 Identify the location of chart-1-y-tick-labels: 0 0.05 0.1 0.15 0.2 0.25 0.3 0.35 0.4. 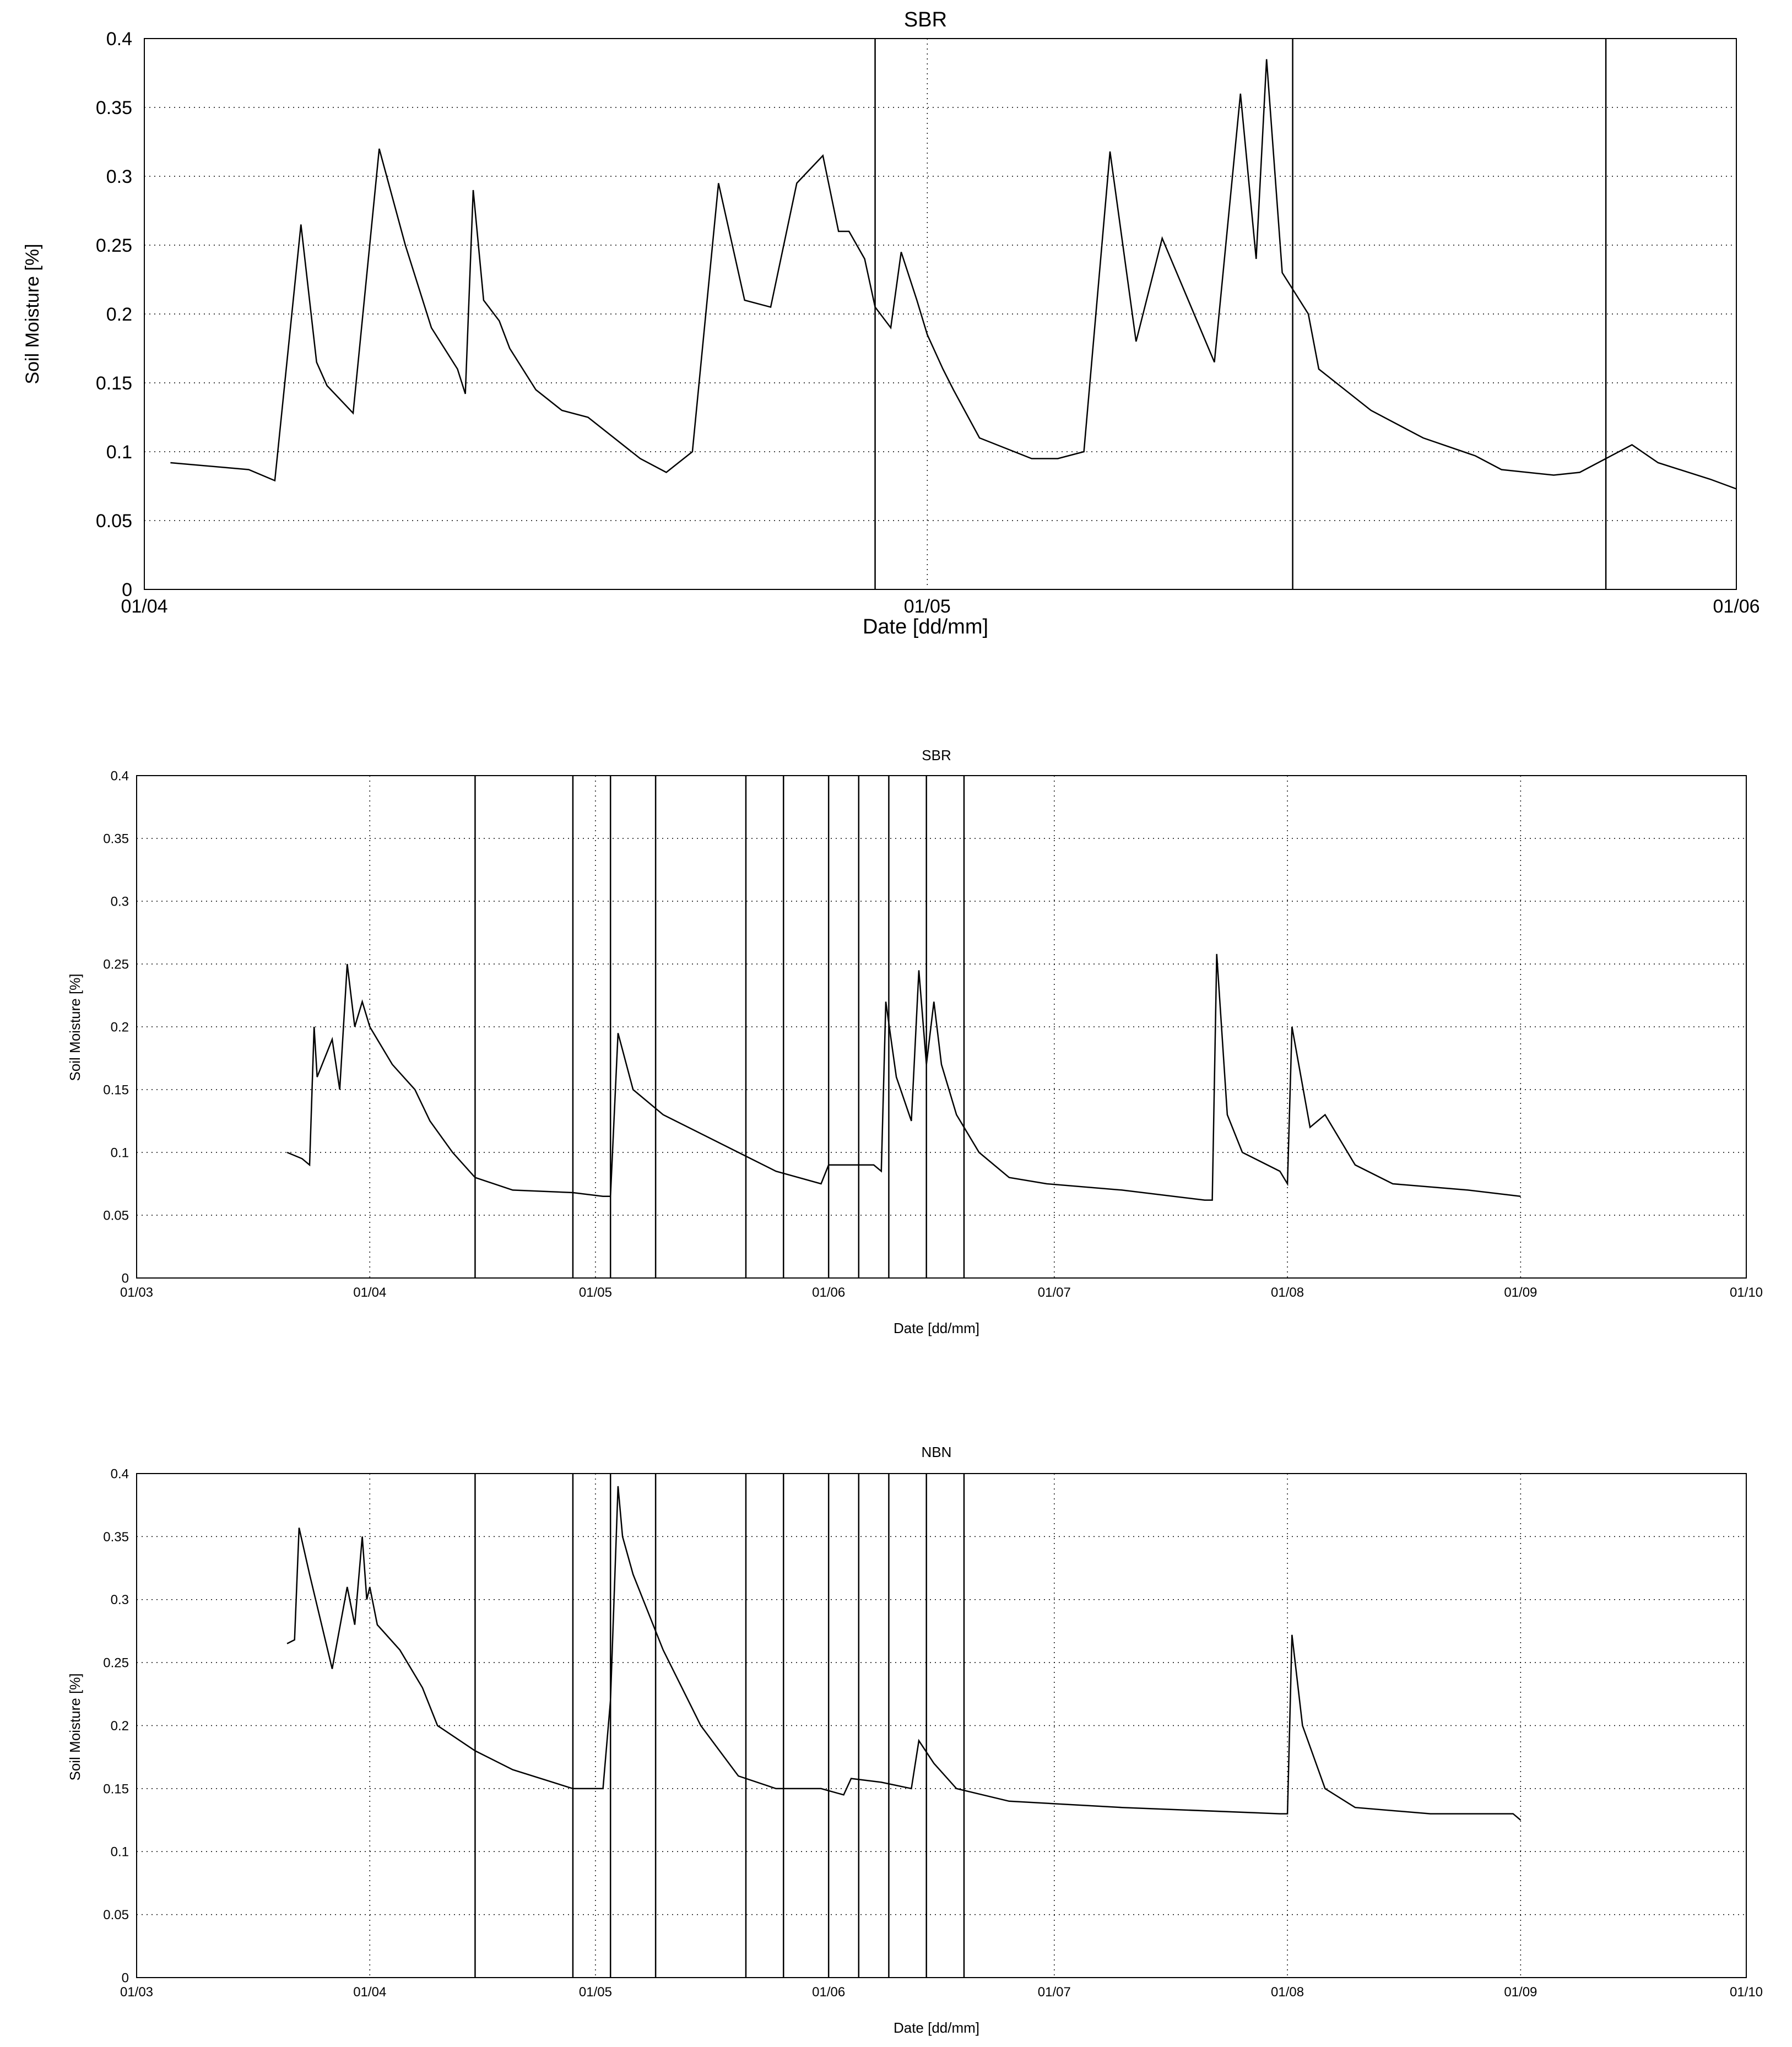
(114, 315).